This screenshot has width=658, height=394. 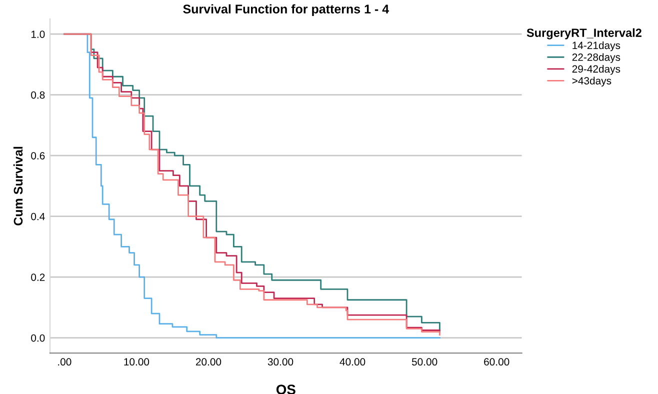 What do you see at coordinates (286, 389) in the screenshot?
I see `x-axis-title: OS` at bounding box center [286, 389].